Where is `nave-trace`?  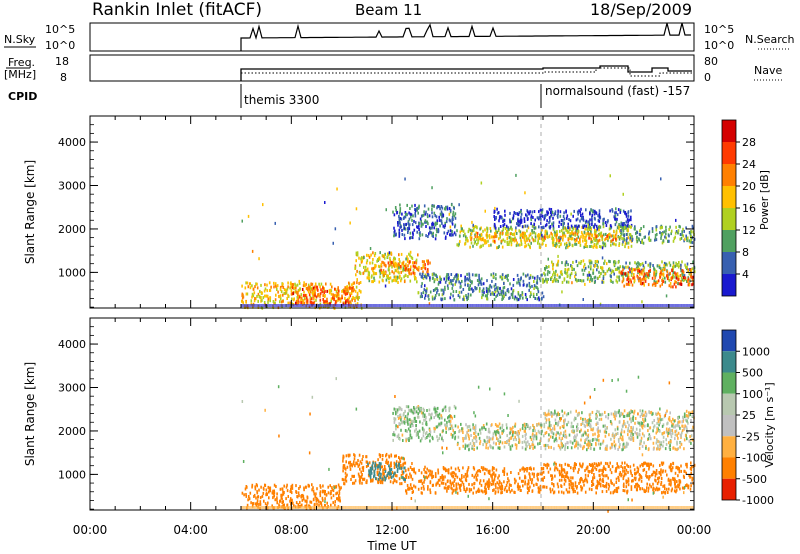 nave-trace is located at coordinates (466, 72).